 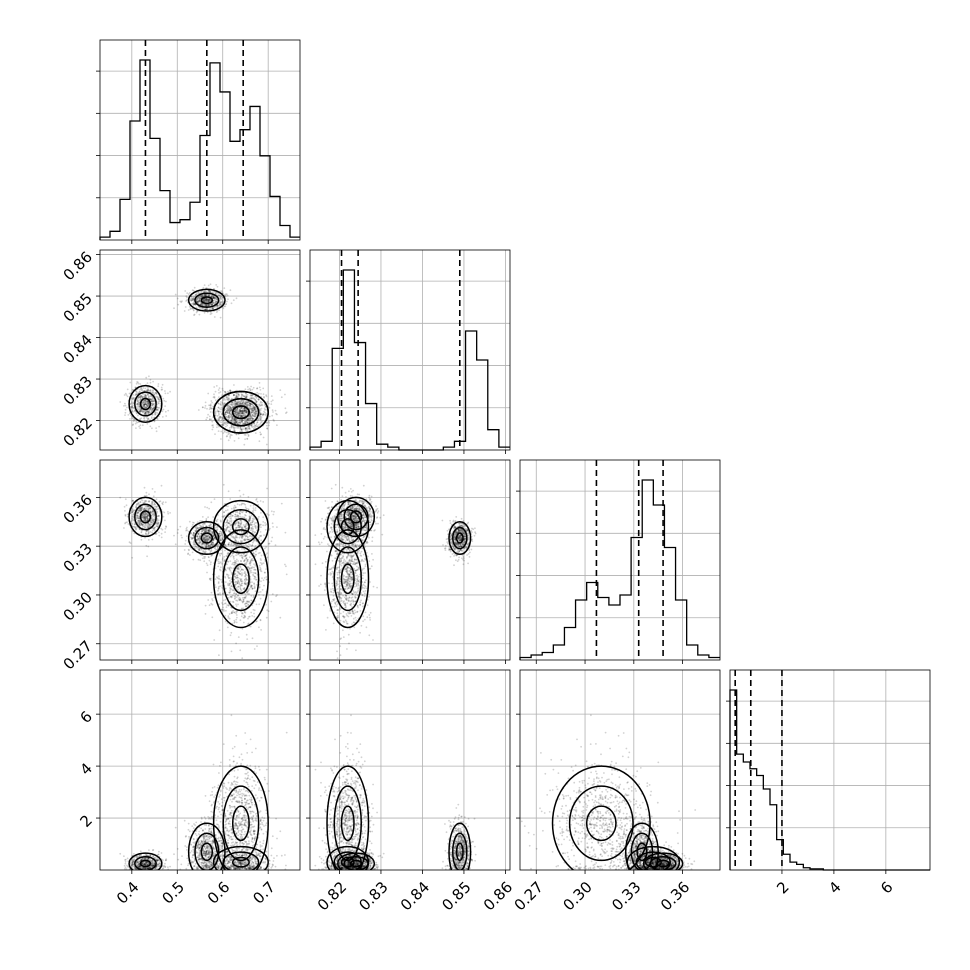 What do you see at coordinates (203, 364) in the screenshot?
I see `density-points` at bounding box center [203, 364].